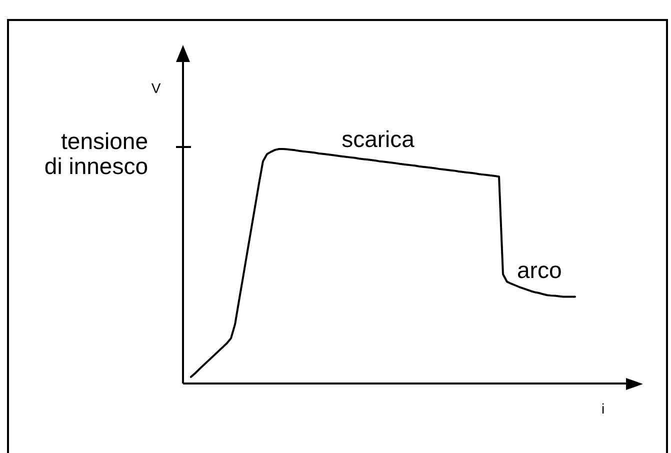 The width and height of the screenshot is (671, 453). Describe the element at coordinates (603, 408) in the screenshot. I see `x-axis-title: i` at that location.